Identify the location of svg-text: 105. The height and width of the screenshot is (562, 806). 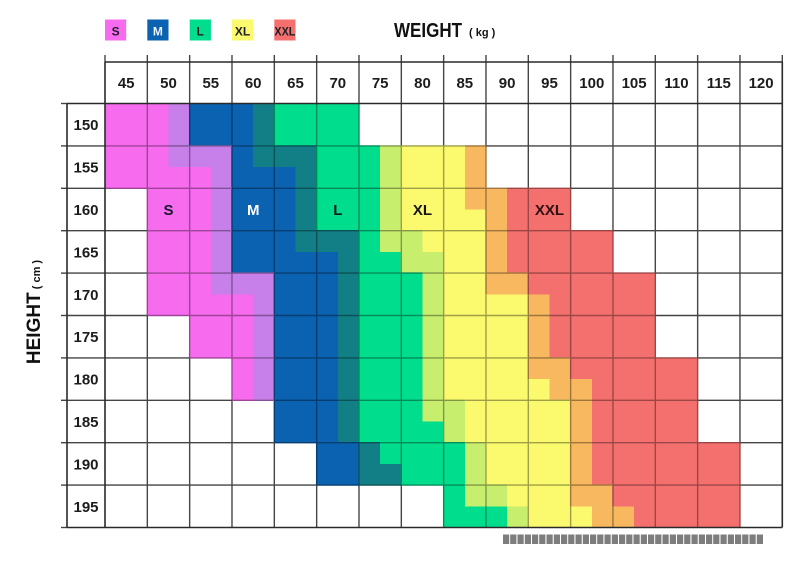
(634, 83).